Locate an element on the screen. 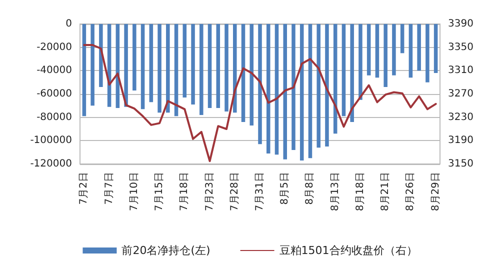  x-tick-label: 7月23日 is located at coordinates (210, 192).